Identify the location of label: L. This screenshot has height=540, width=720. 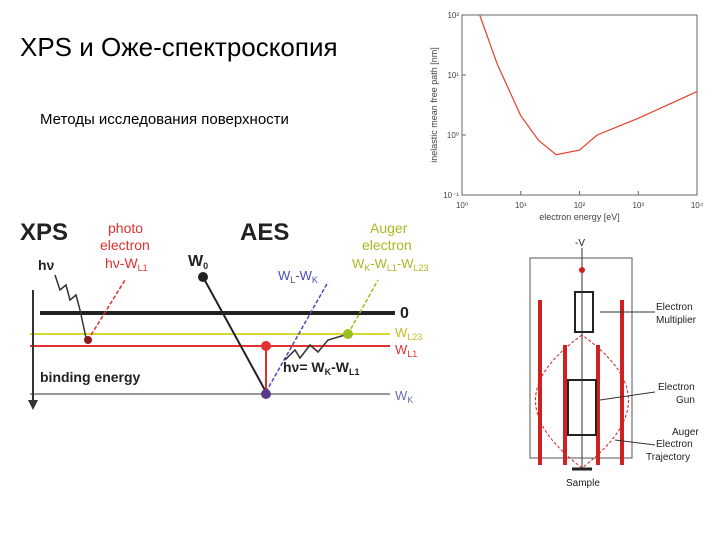
(292, 280).